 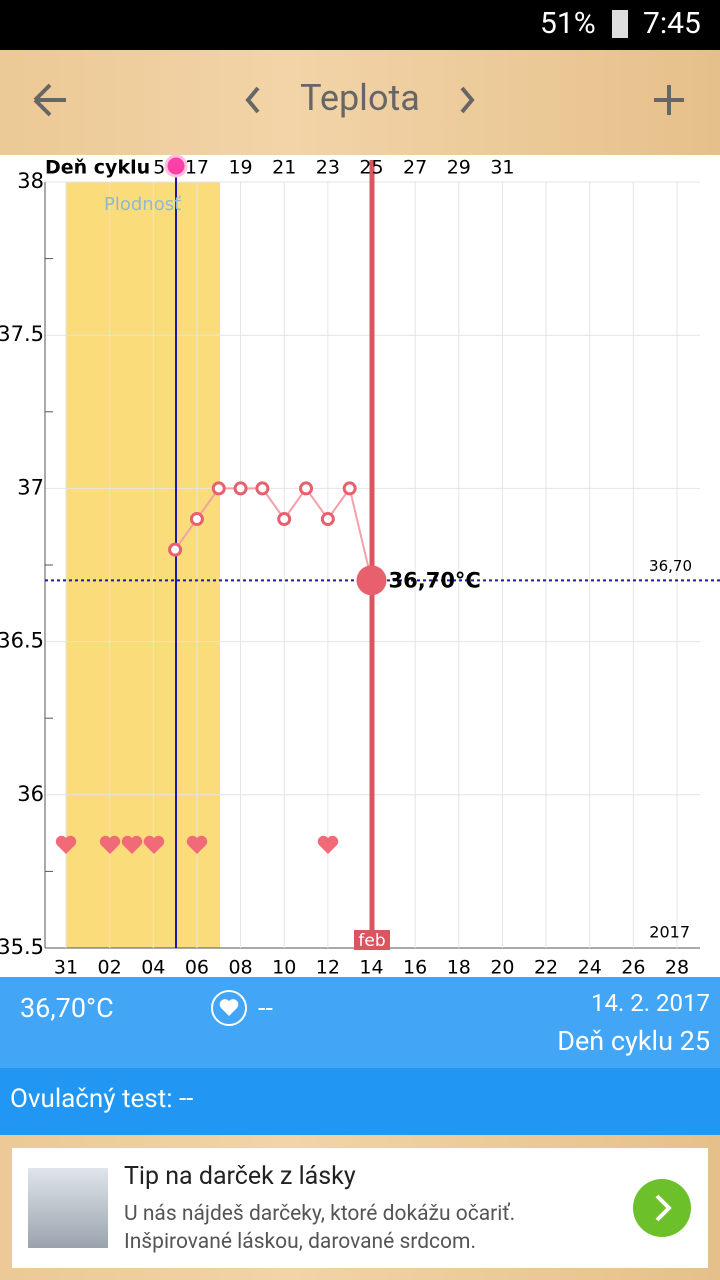 I want to click on x-tick-label: 12, so click(x=328, y=967).